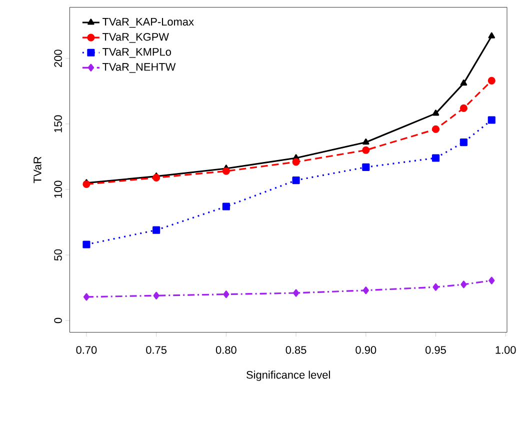  What do you see at coordinates (58, 123) in the screenshot?
I see `y-tick-label: 150` at bounding box center [58, 123].